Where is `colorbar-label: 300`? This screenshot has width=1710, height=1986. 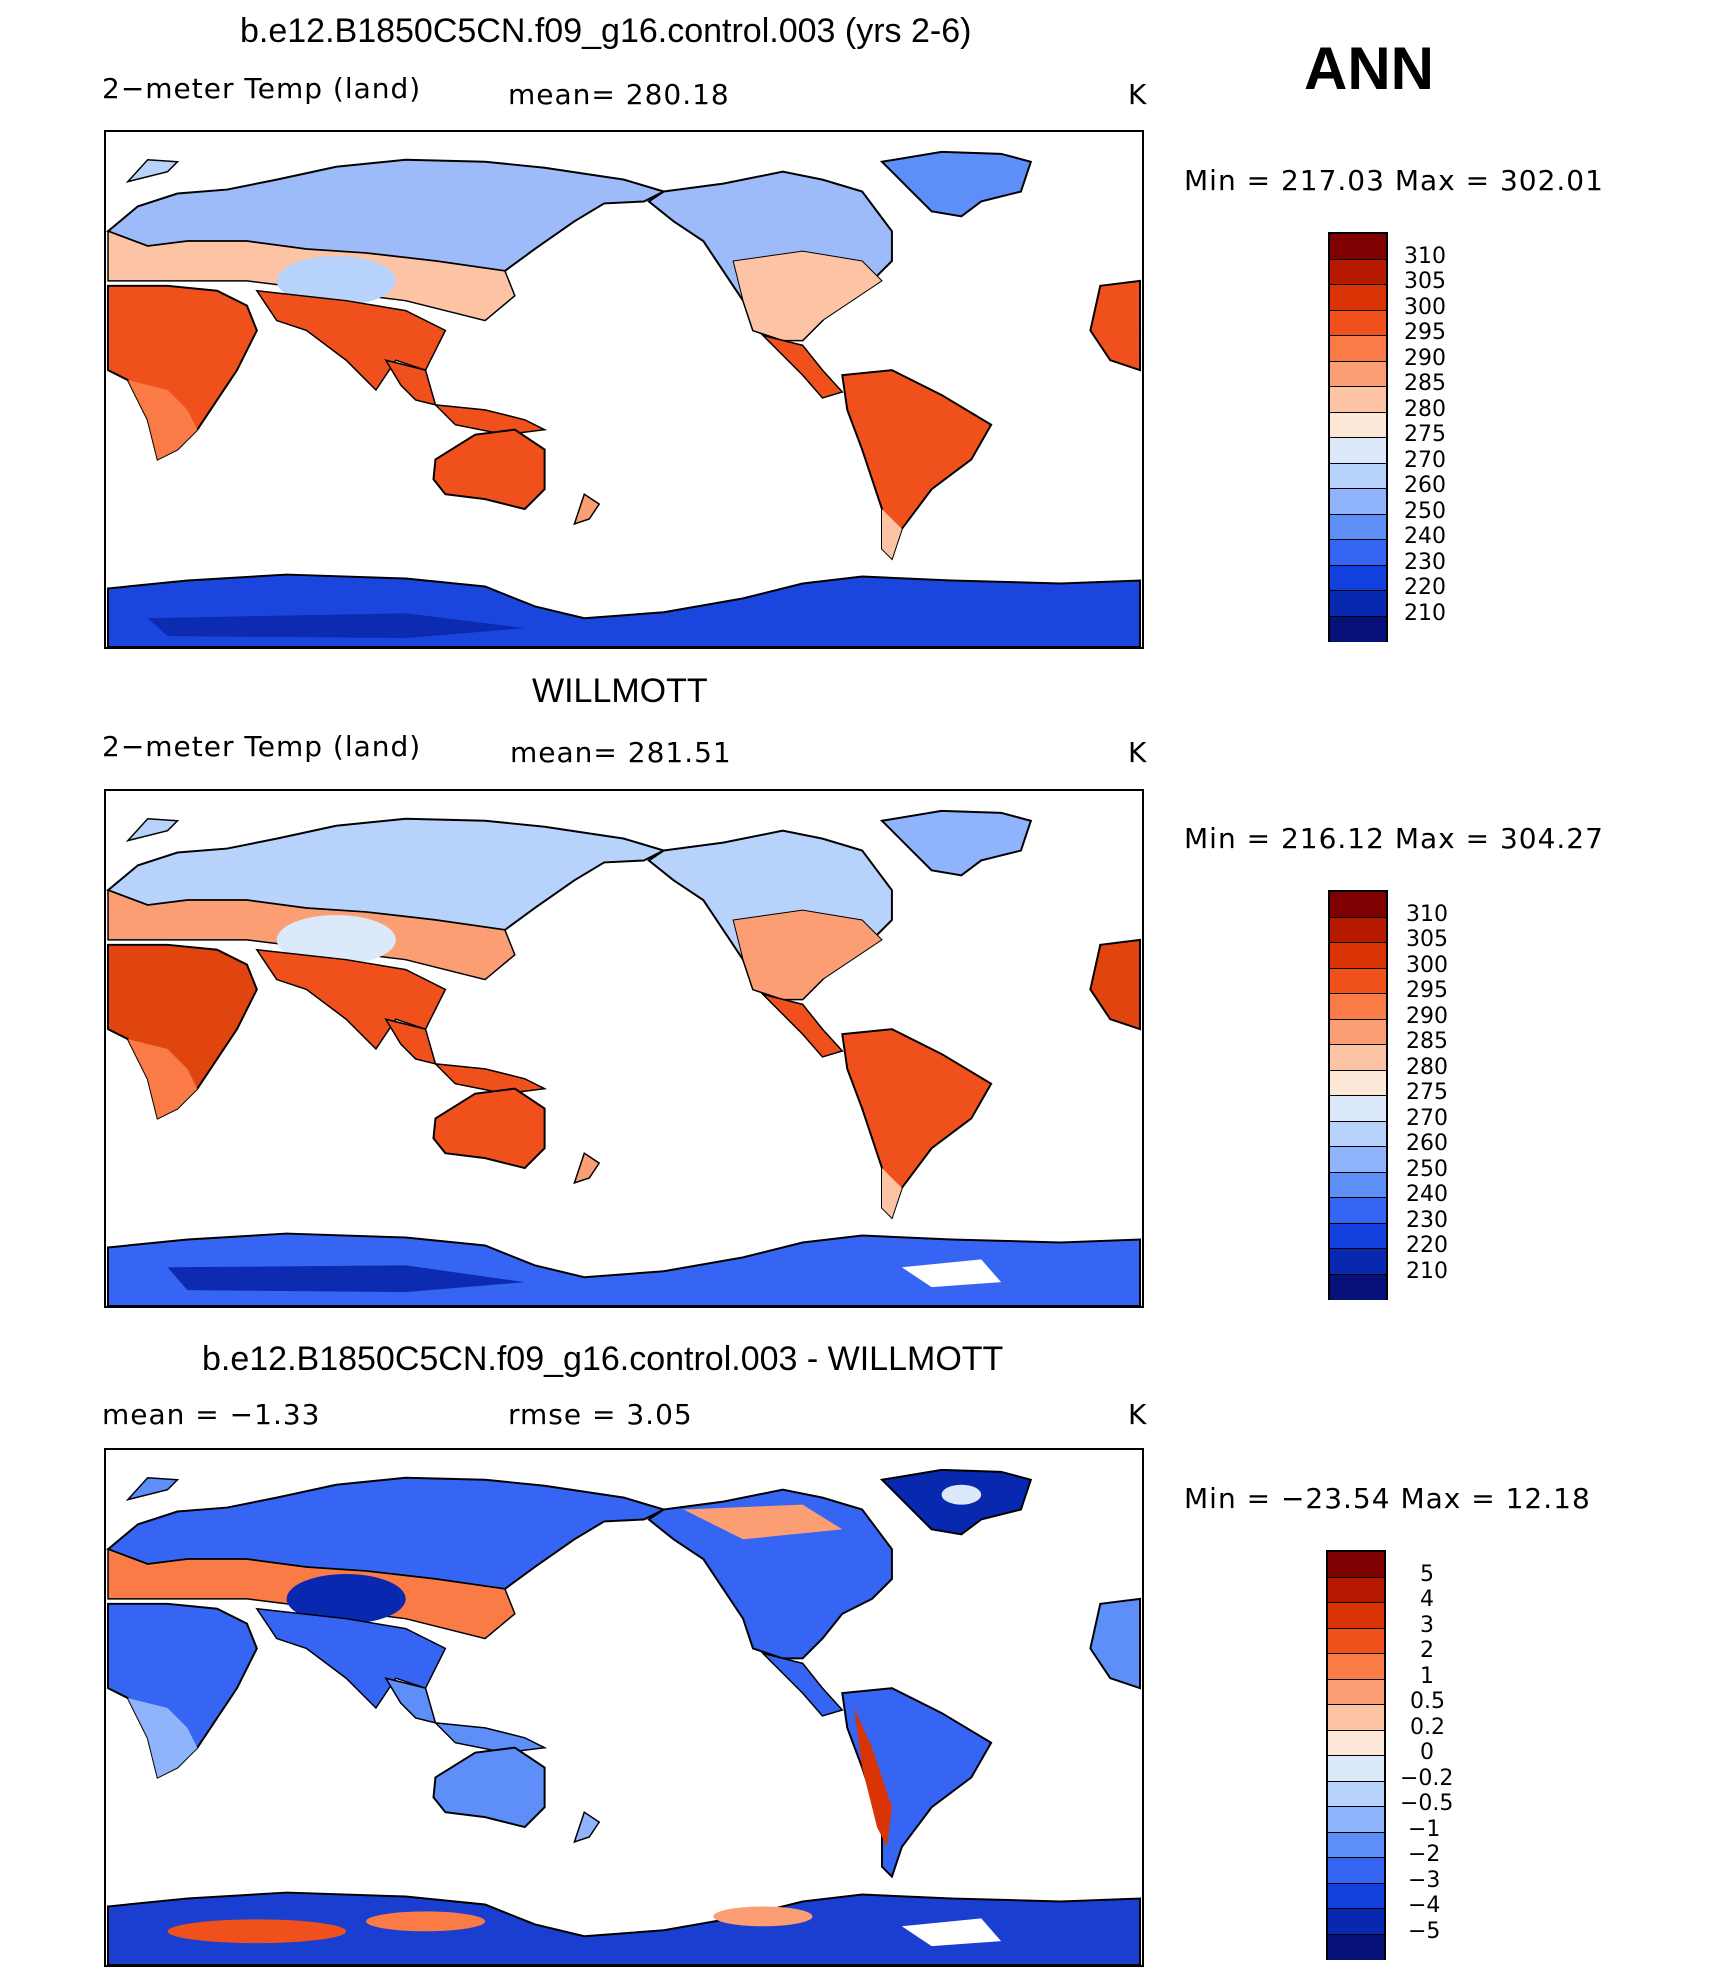 colorbar-label: 300 is located at coordinates (1427, 965).